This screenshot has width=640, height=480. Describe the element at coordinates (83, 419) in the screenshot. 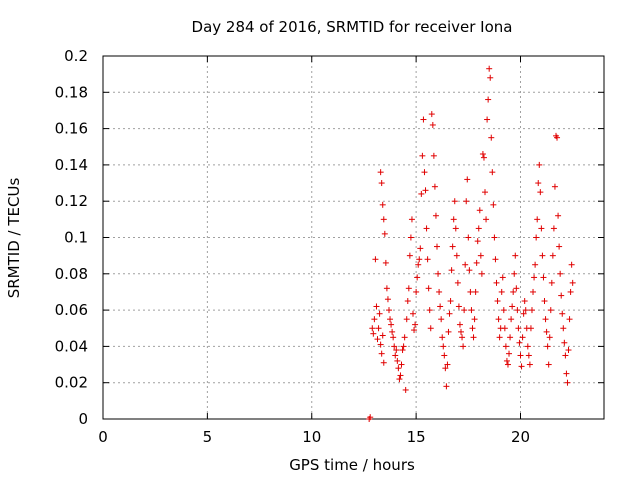

I see `y-tick-label: 0` at that location.